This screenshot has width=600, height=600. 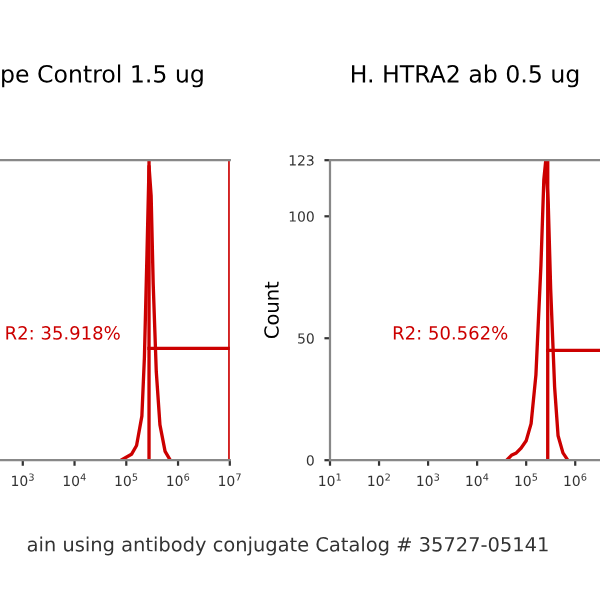 I want to click on y-axis-title: Count, so click(x=271, y=309).